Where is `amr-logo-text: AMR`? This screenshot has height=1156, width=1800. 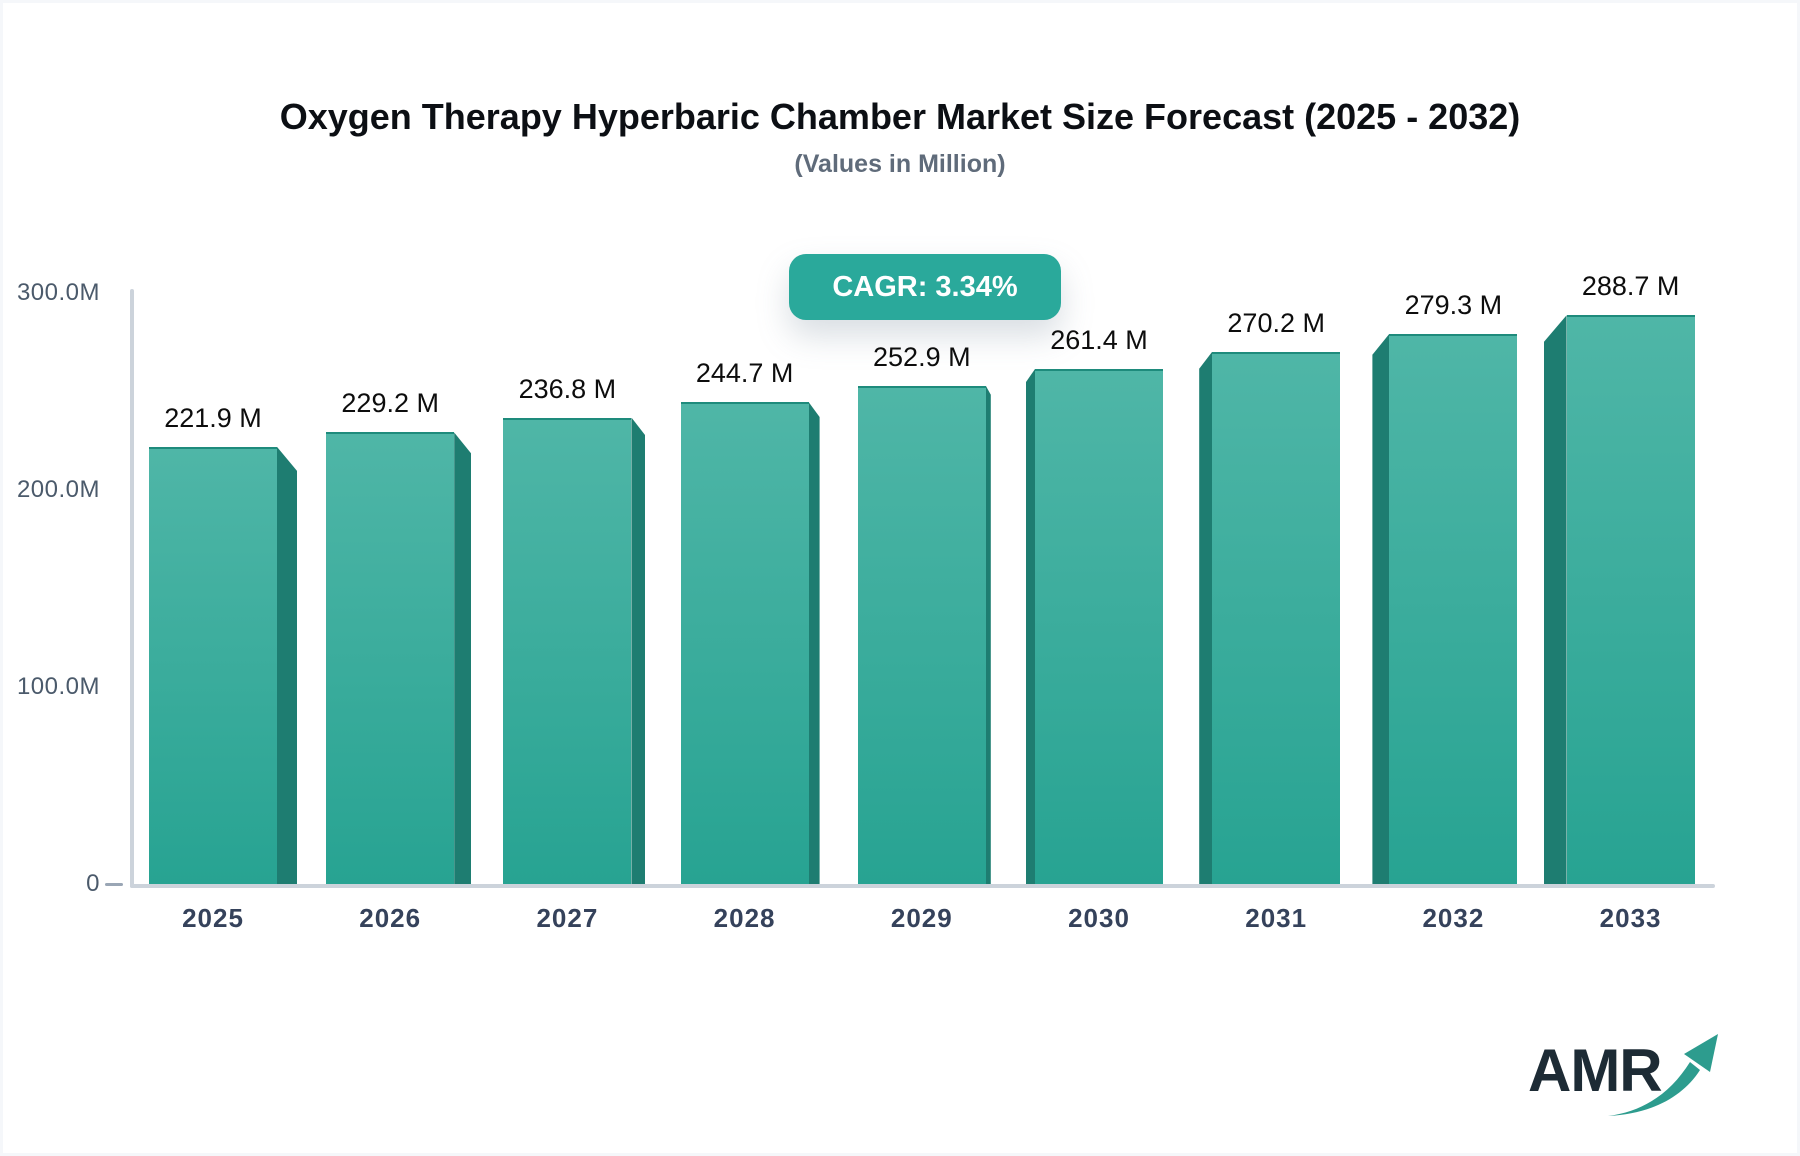
amr-logo-text: AMR is located at coordinates (1595, 1070).